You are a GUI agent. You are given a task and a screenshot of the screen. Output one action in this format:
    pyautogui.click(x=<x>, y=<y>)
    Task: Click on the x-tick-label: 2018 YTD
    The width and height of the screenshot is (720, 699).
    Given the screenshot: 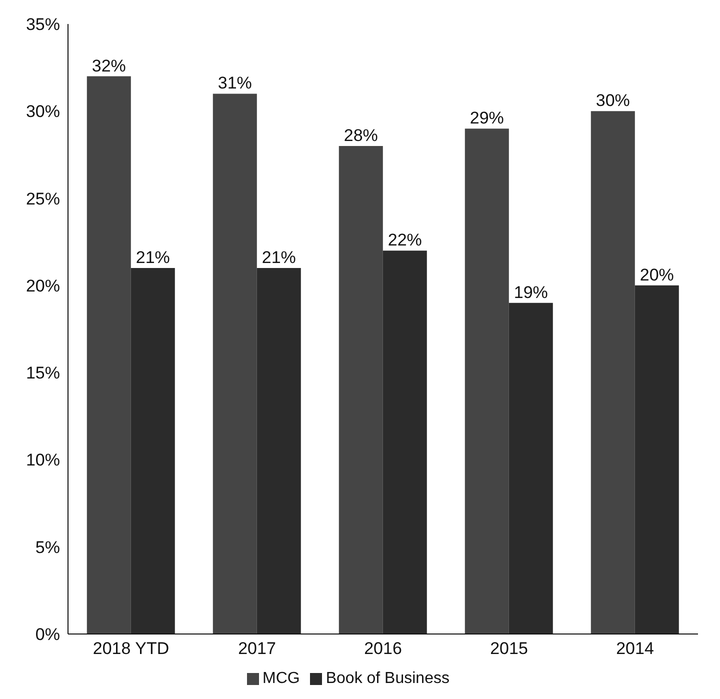 What is the action you would take?
    pyautogui.click(x=131, y=648)
    